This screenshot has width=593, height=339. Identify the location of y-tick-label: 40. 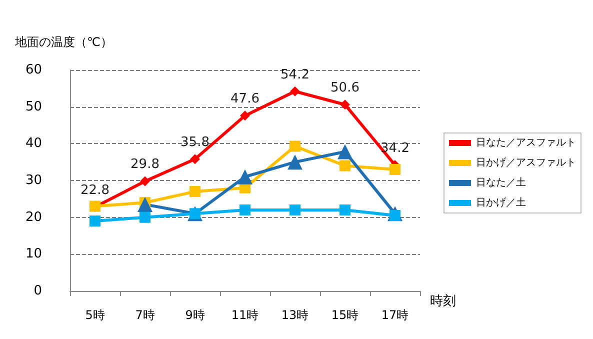
(33, 144).